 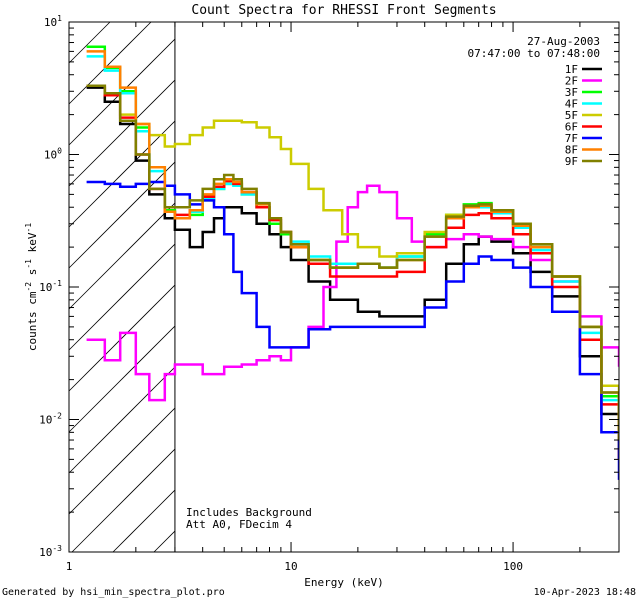 I want to click on excluded-region-hatch, so click(x=122, y=287).